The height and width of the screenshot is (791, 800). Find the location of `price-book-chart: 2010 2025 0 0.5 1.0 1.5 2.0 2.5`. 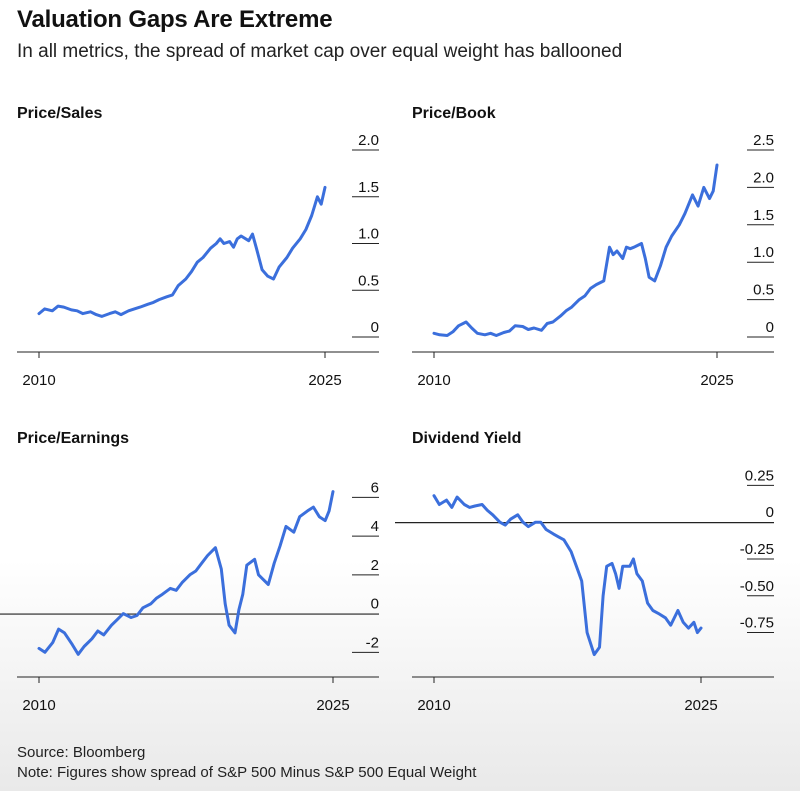

price-book-chart: 2010 2025 0 0.5 1.0 1.5 2.0 2.5 is located at coordinates (593, 260).